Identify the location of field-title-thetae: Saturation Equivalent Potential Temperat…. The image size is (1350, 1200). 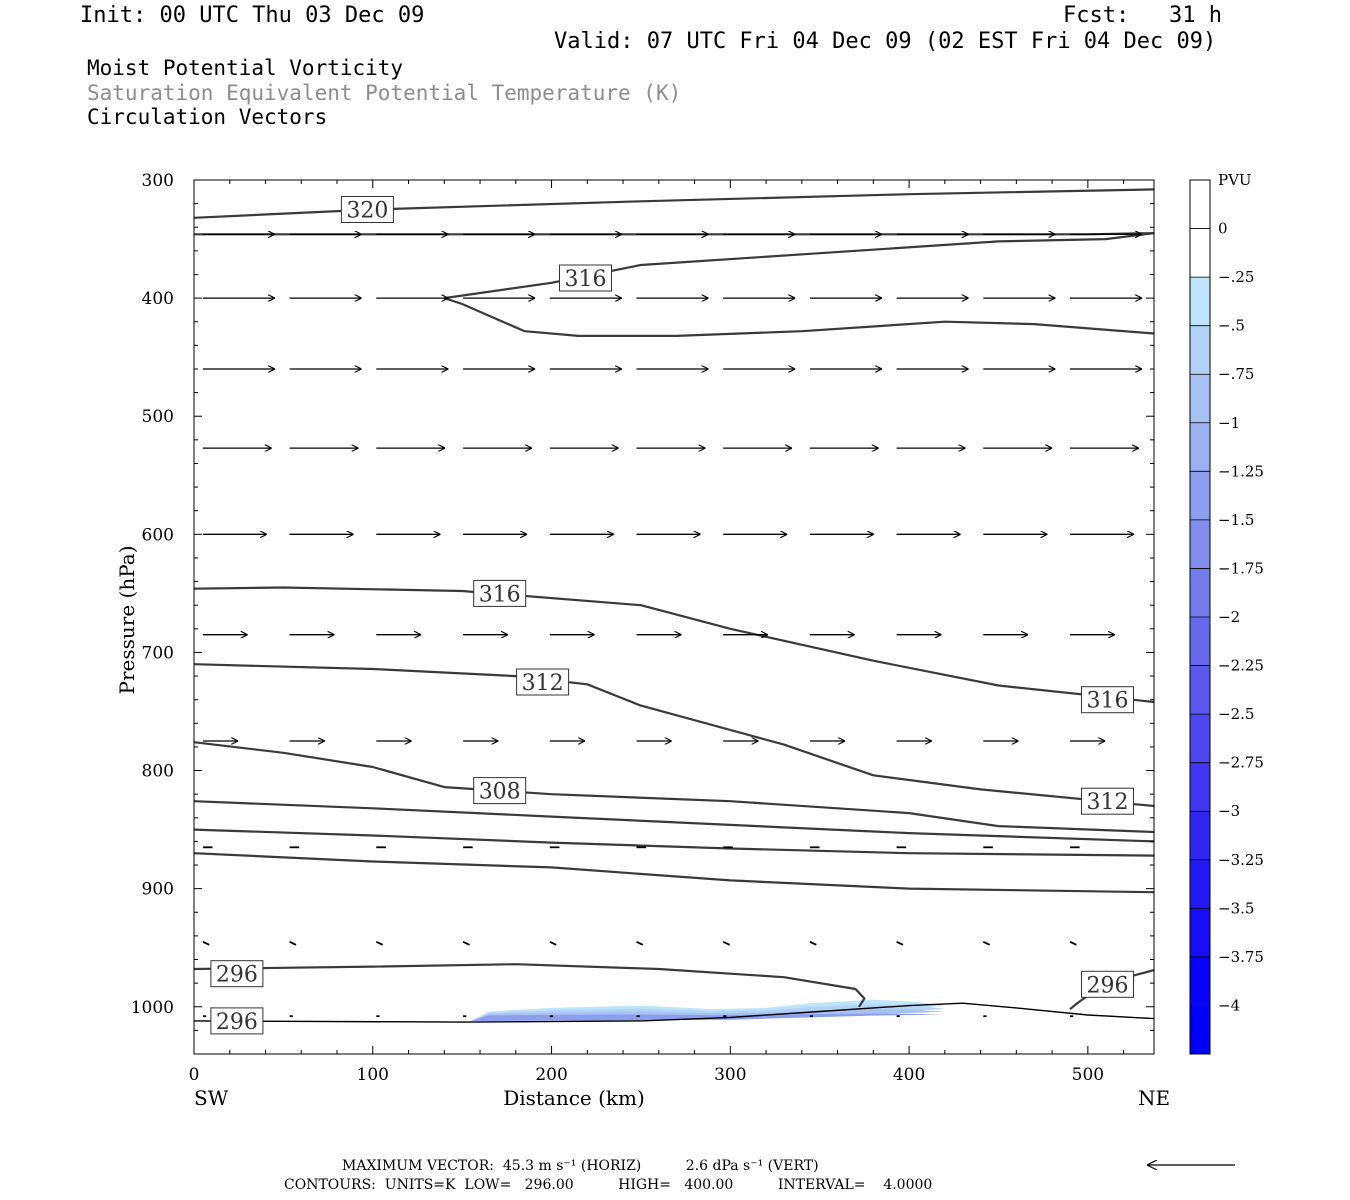
(384, 93).